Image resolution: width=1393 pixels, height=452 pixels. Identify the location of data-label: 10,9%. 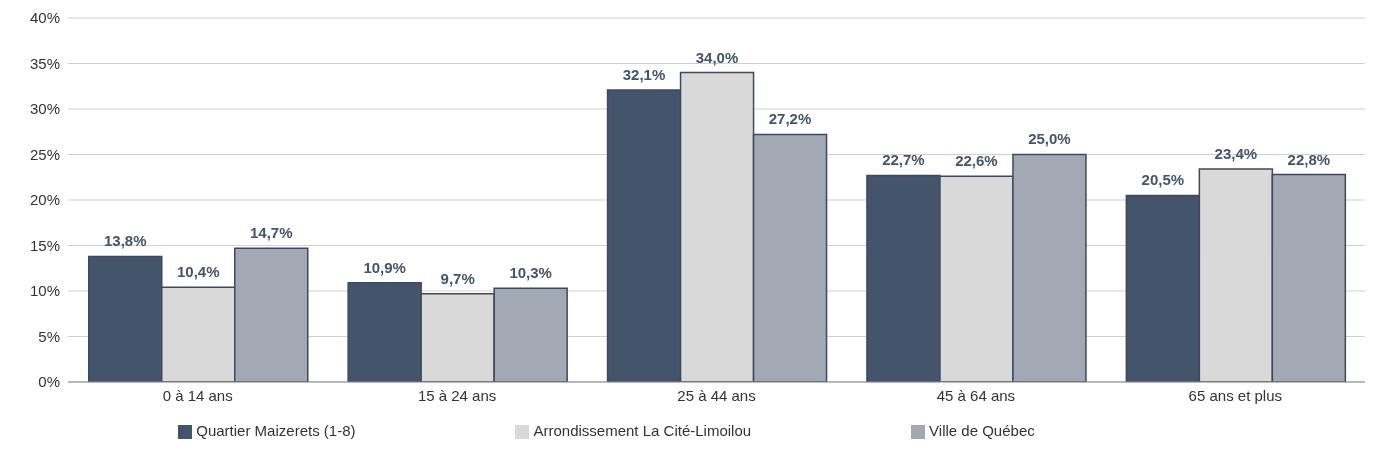
(384, 267).